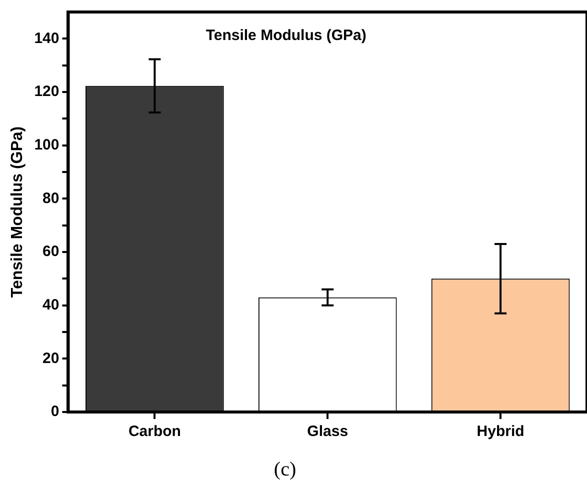  What do you see at coordinates (51, 305) in the screenshot?
I see `y-tick-label: 40` at bounding box center [51, 305].